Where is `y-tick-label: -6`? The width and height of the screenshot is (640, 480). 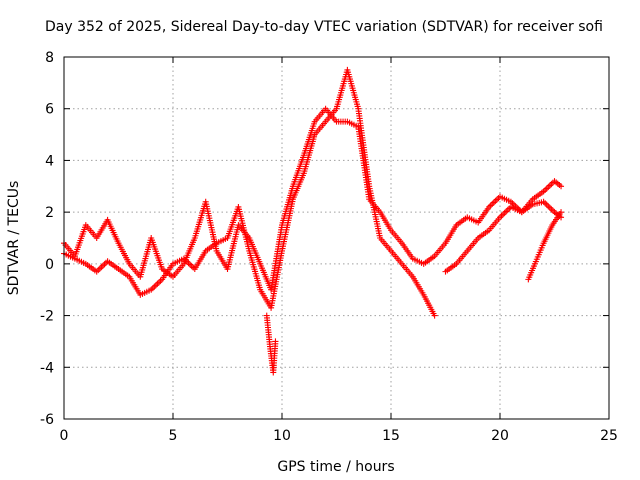
y-tick-label: -6 is located at coordinates (47, 420).